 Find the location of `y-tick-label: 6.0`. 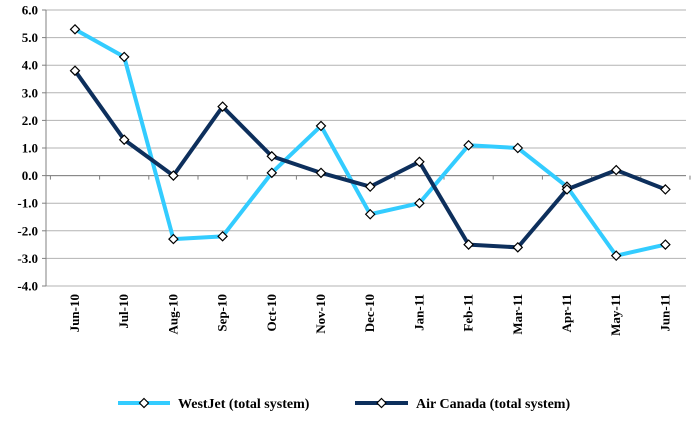

y-tick-label: 6.0 is located at coordinates (30, 10).